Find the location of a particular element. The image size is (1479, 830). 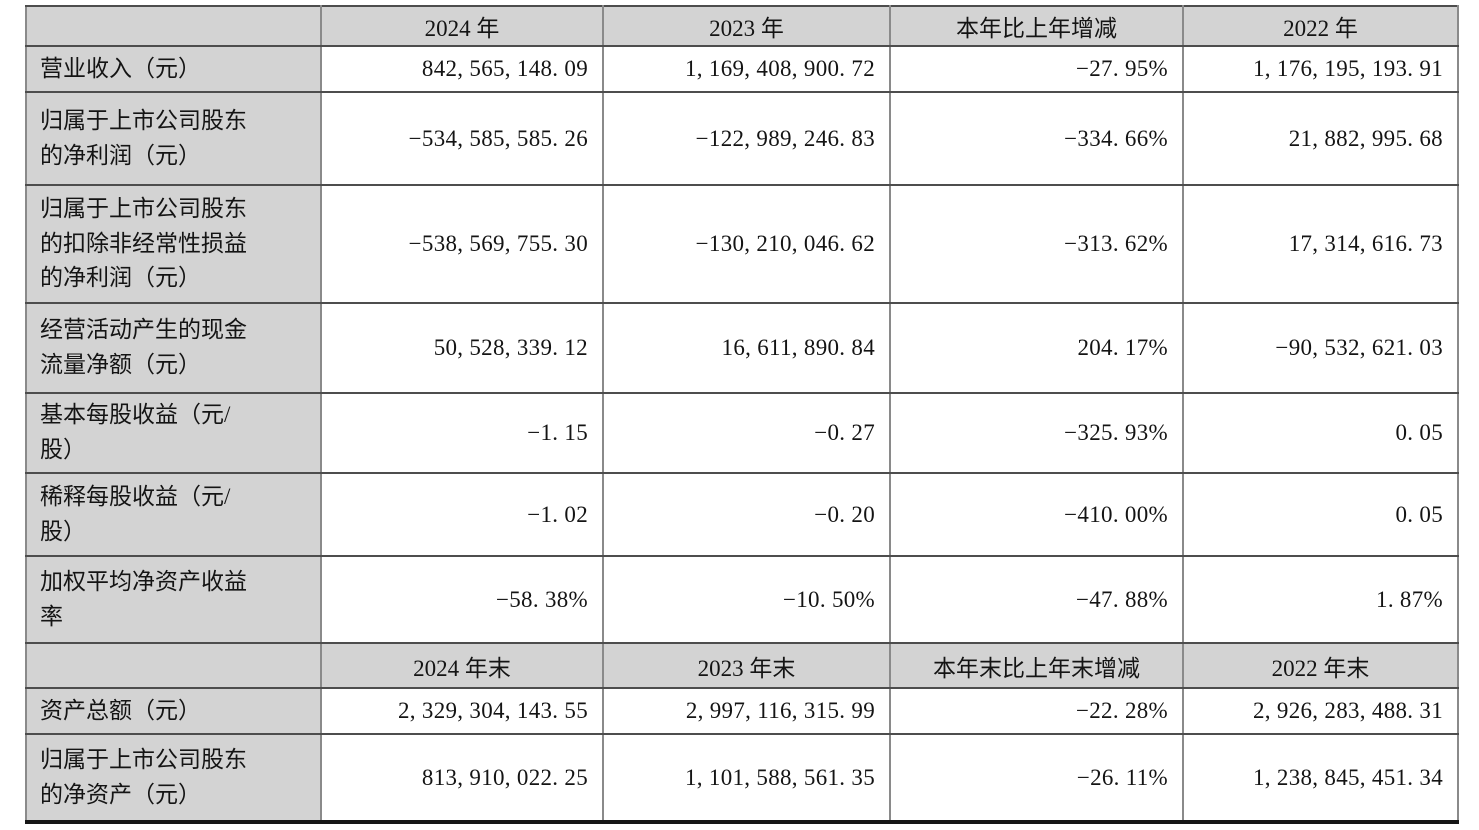

cell-value: −538, 569, 755. 30 is located at coordinates (462, 244).